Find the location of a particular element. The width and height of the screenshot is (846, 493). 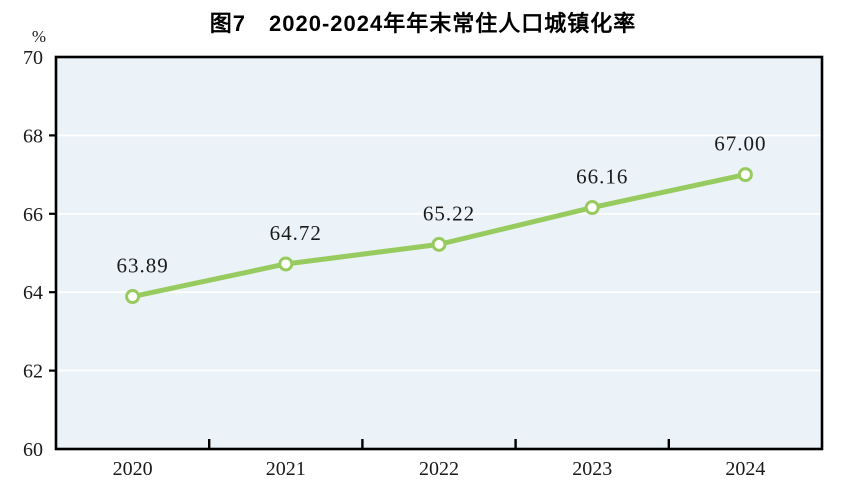

x-axis-tick-label: 2020 is located at coordinates (133, 469).